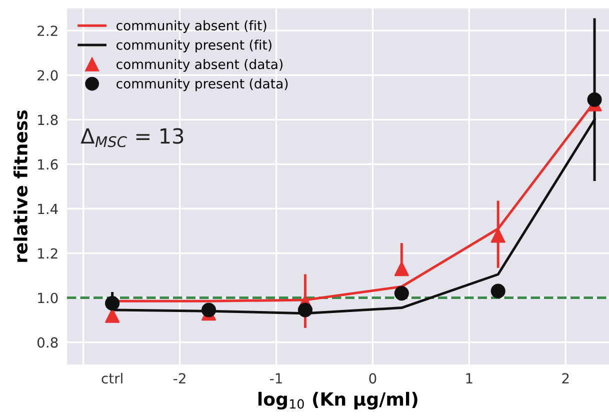 The width and height of the screenshot is (609, 419). What do you see at coordinates (276, 378) in the screenshot?
I see `x-tick-label: -1` at bounding box center [276, 378].